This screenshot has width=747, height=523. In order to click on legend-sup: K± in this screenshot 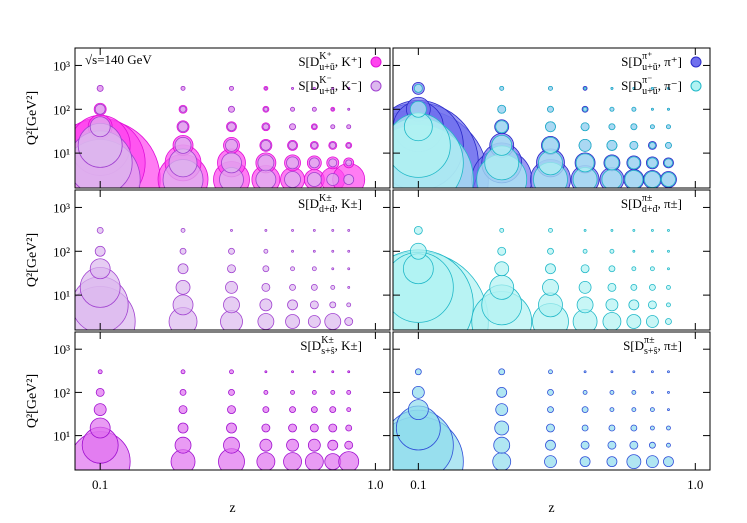, I will do `click(327, 340)`.